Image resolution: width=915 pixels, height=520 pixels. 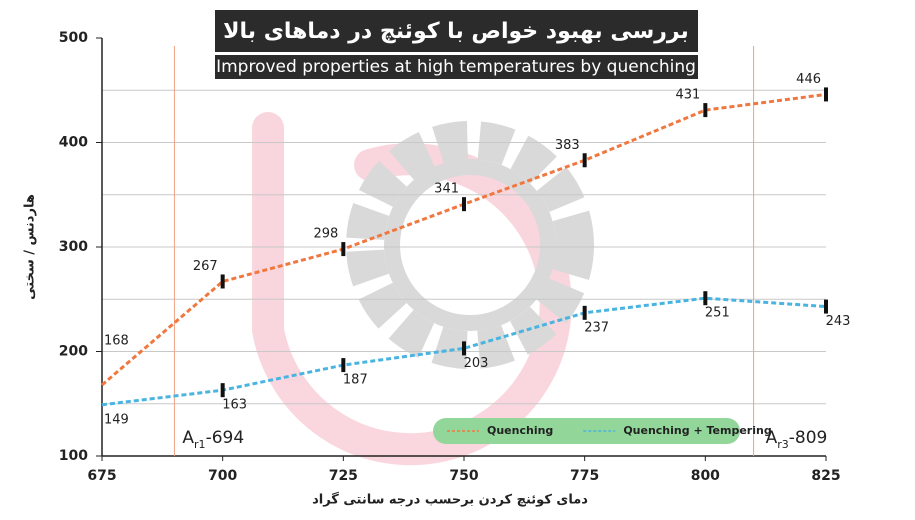 I want to click on chart-title: بررسی بهبود خواص با کوئنچ در دماهای بالا, so click(x=456, y=31).